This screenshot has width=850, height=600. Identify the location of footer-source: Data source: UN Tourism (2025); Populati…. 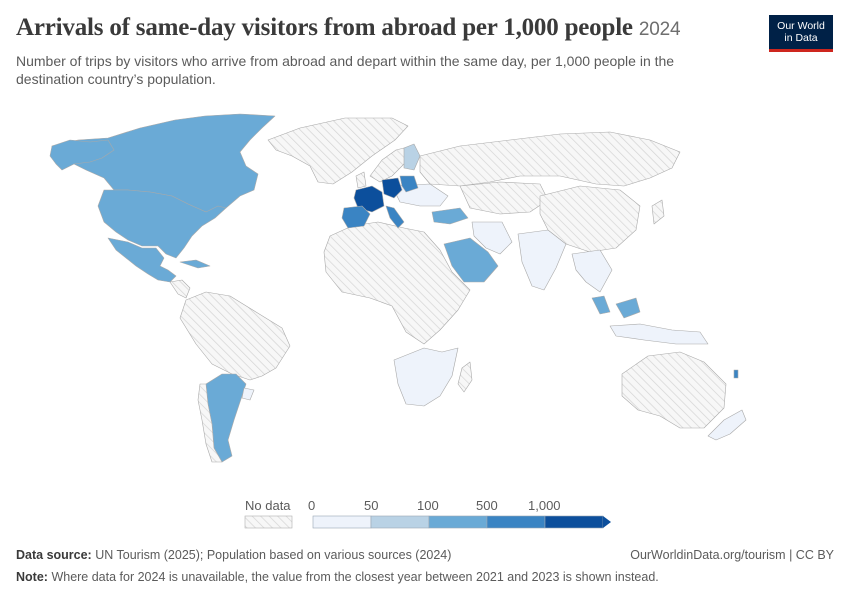
(233, 555).